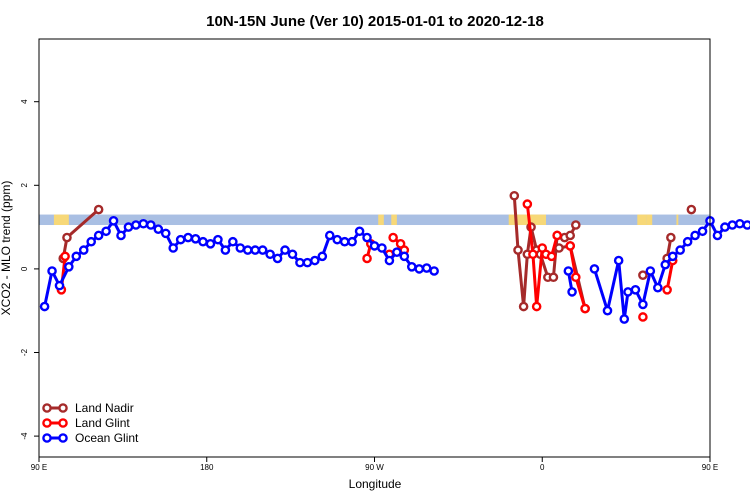  What do you see at coordinates (88, 408) in the screenshot?
I see `legend-item: Land Nadir` at bounding box center [88, 408].